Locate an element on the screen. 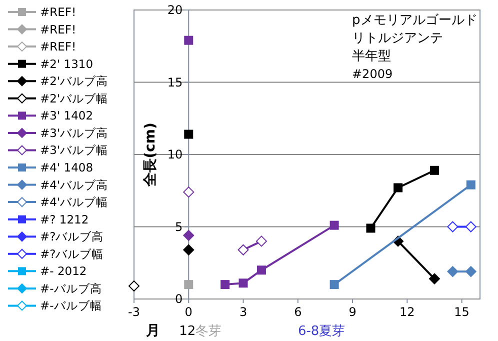  y-tick-label: 5 is located at coordinates (178, 227).